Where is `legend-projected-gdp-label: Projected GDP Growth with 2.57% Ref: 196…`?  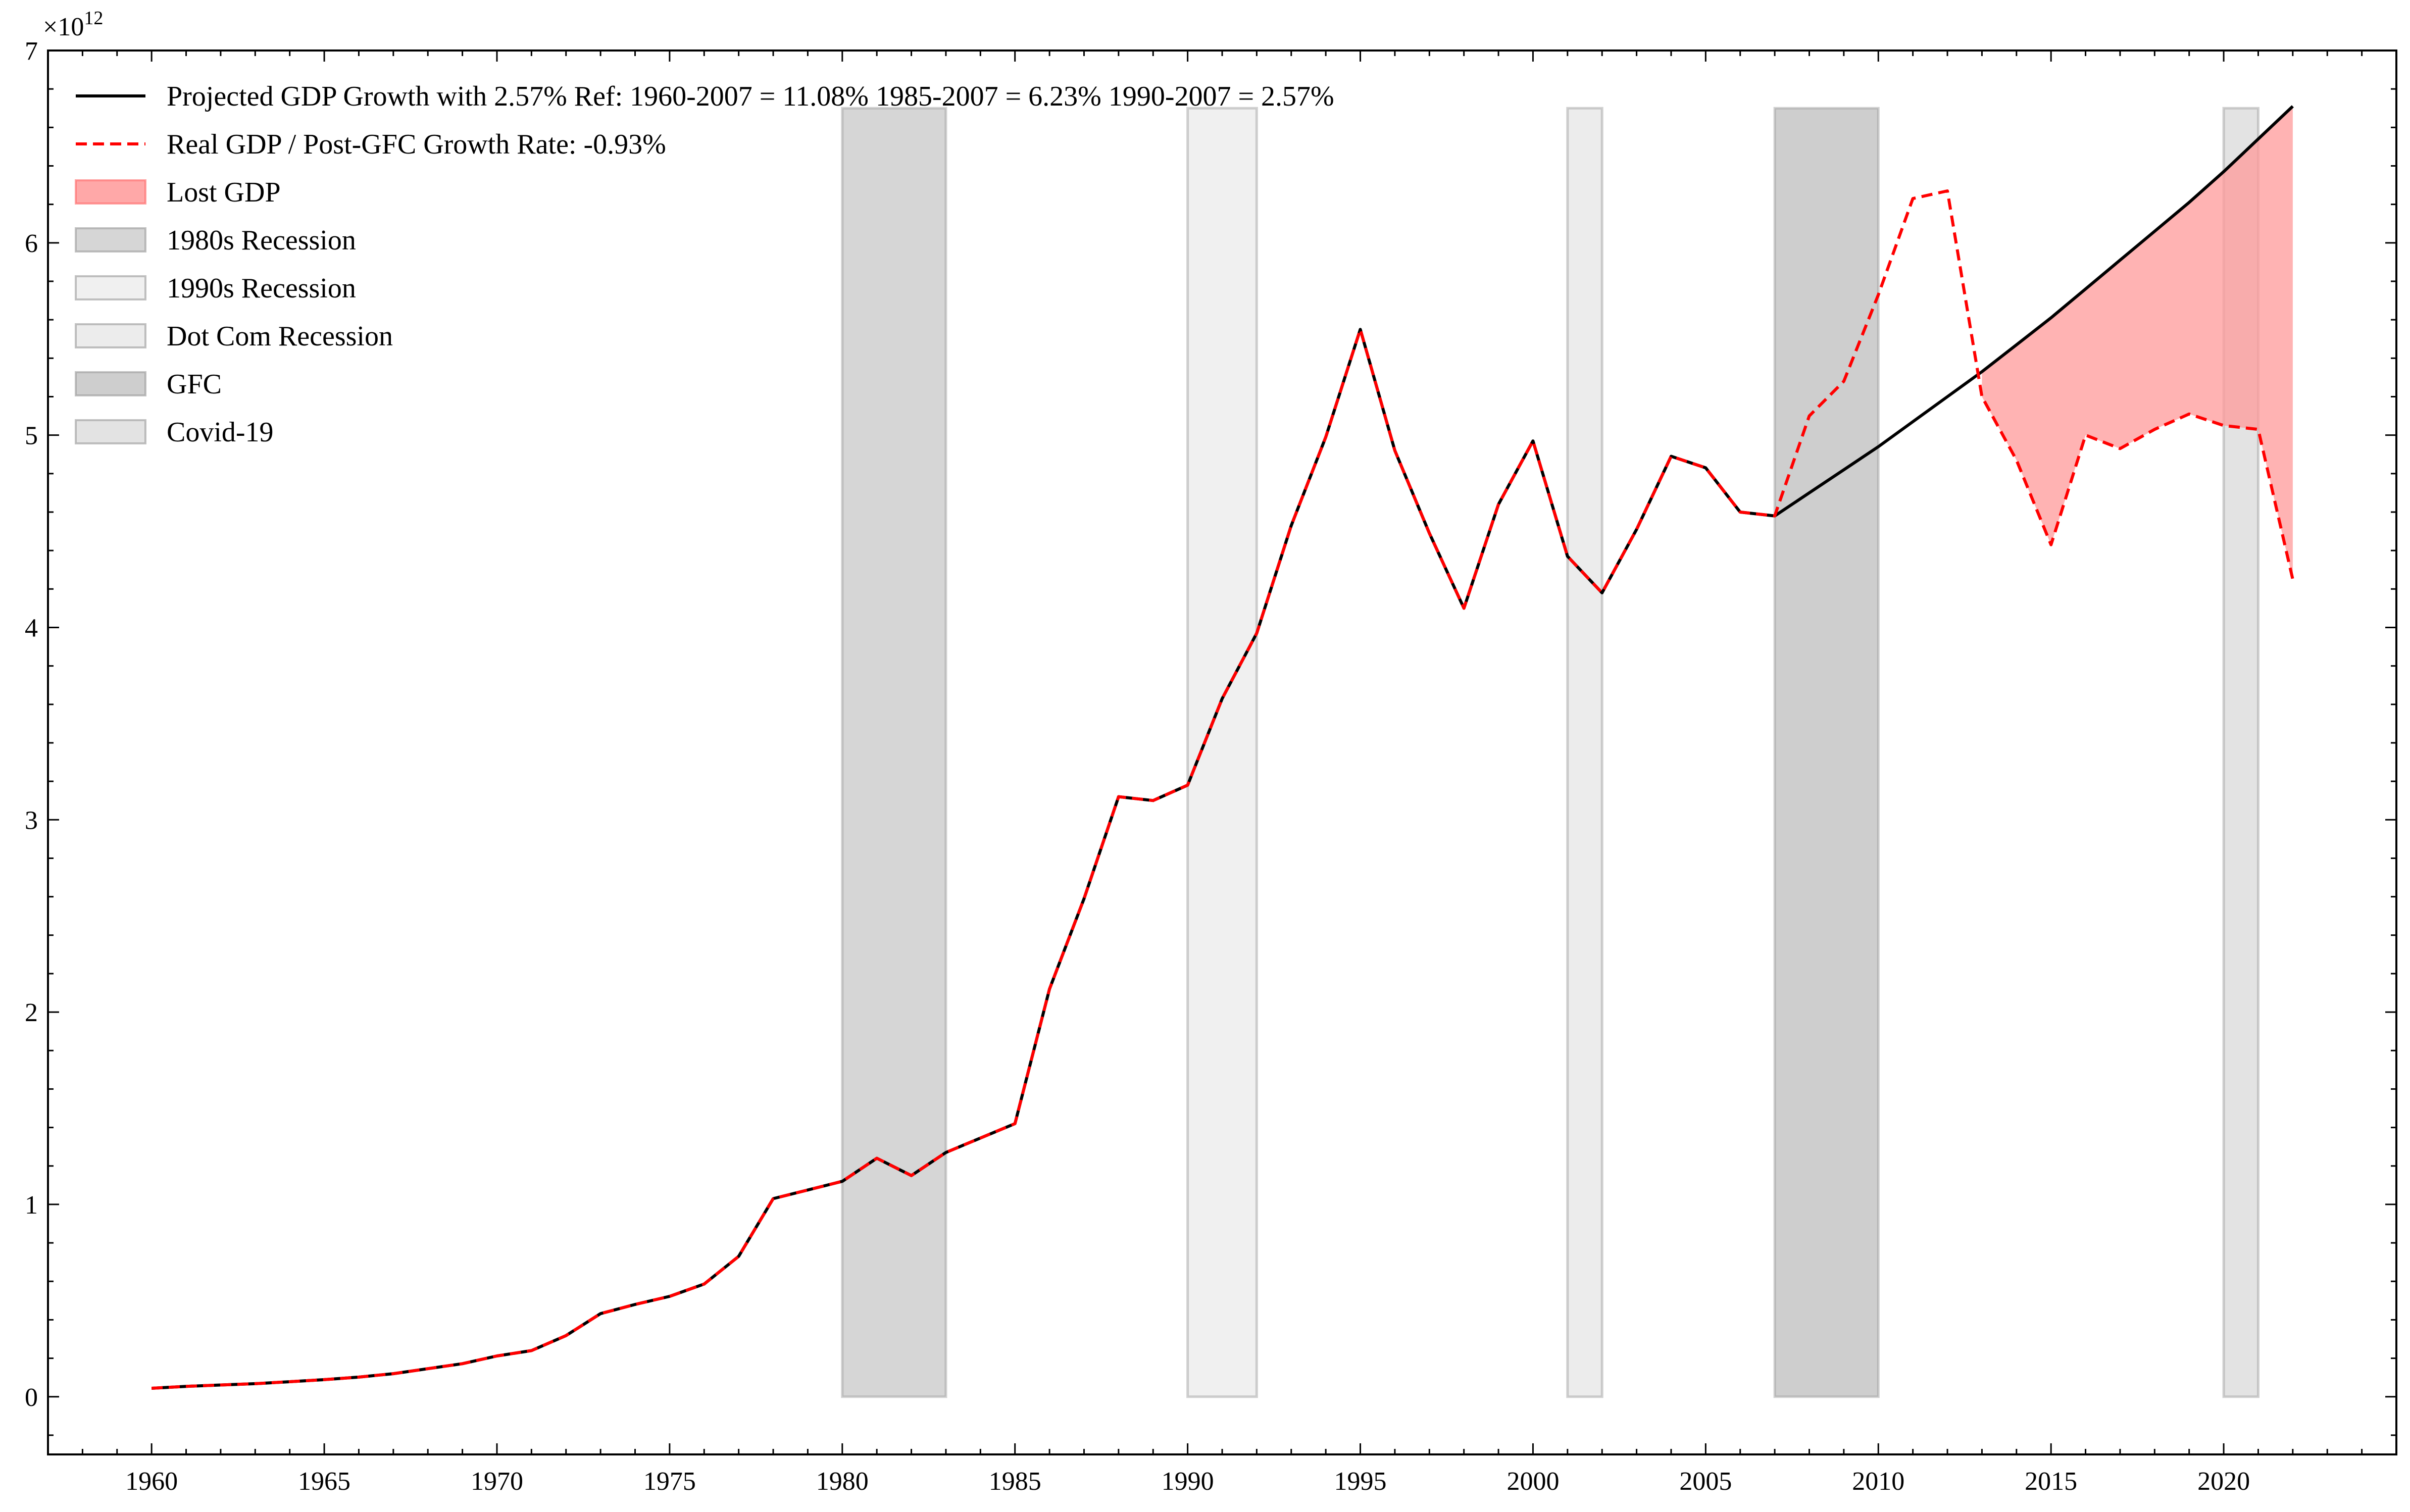 legend-projected-gdp-label: Projected GDP Growth with 2.57% Ref: 196… is located at coordinates (751, 96).